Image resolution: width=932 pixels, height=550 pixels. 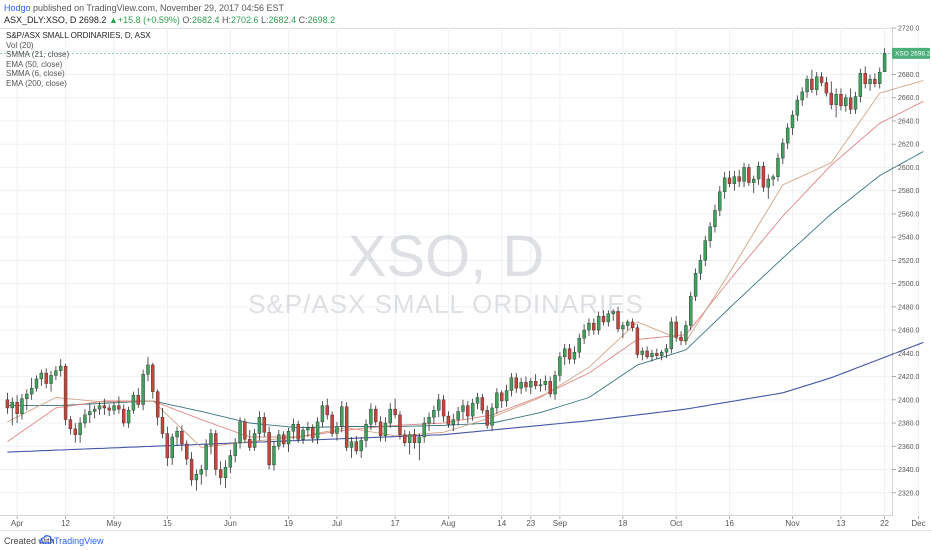 I want to click on time-tick-label: 13, so click(x=841, y=523).